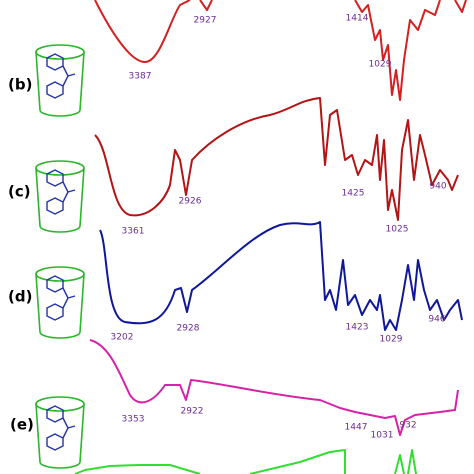 The width and height of the screenshot is (474, 474). I want to click on peak-label: 940, so click(437, 187).